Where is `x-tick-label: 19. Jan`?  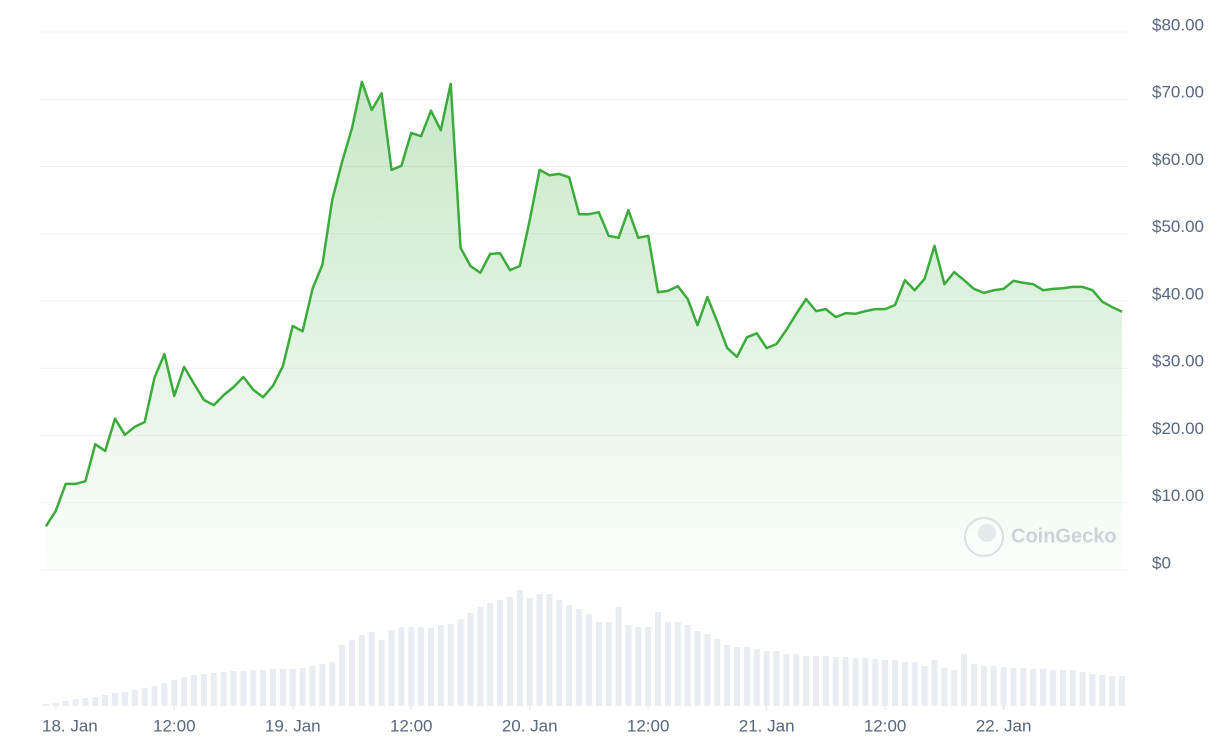 x-tick-label: 19. Jan is located at coordinates (293, 725).